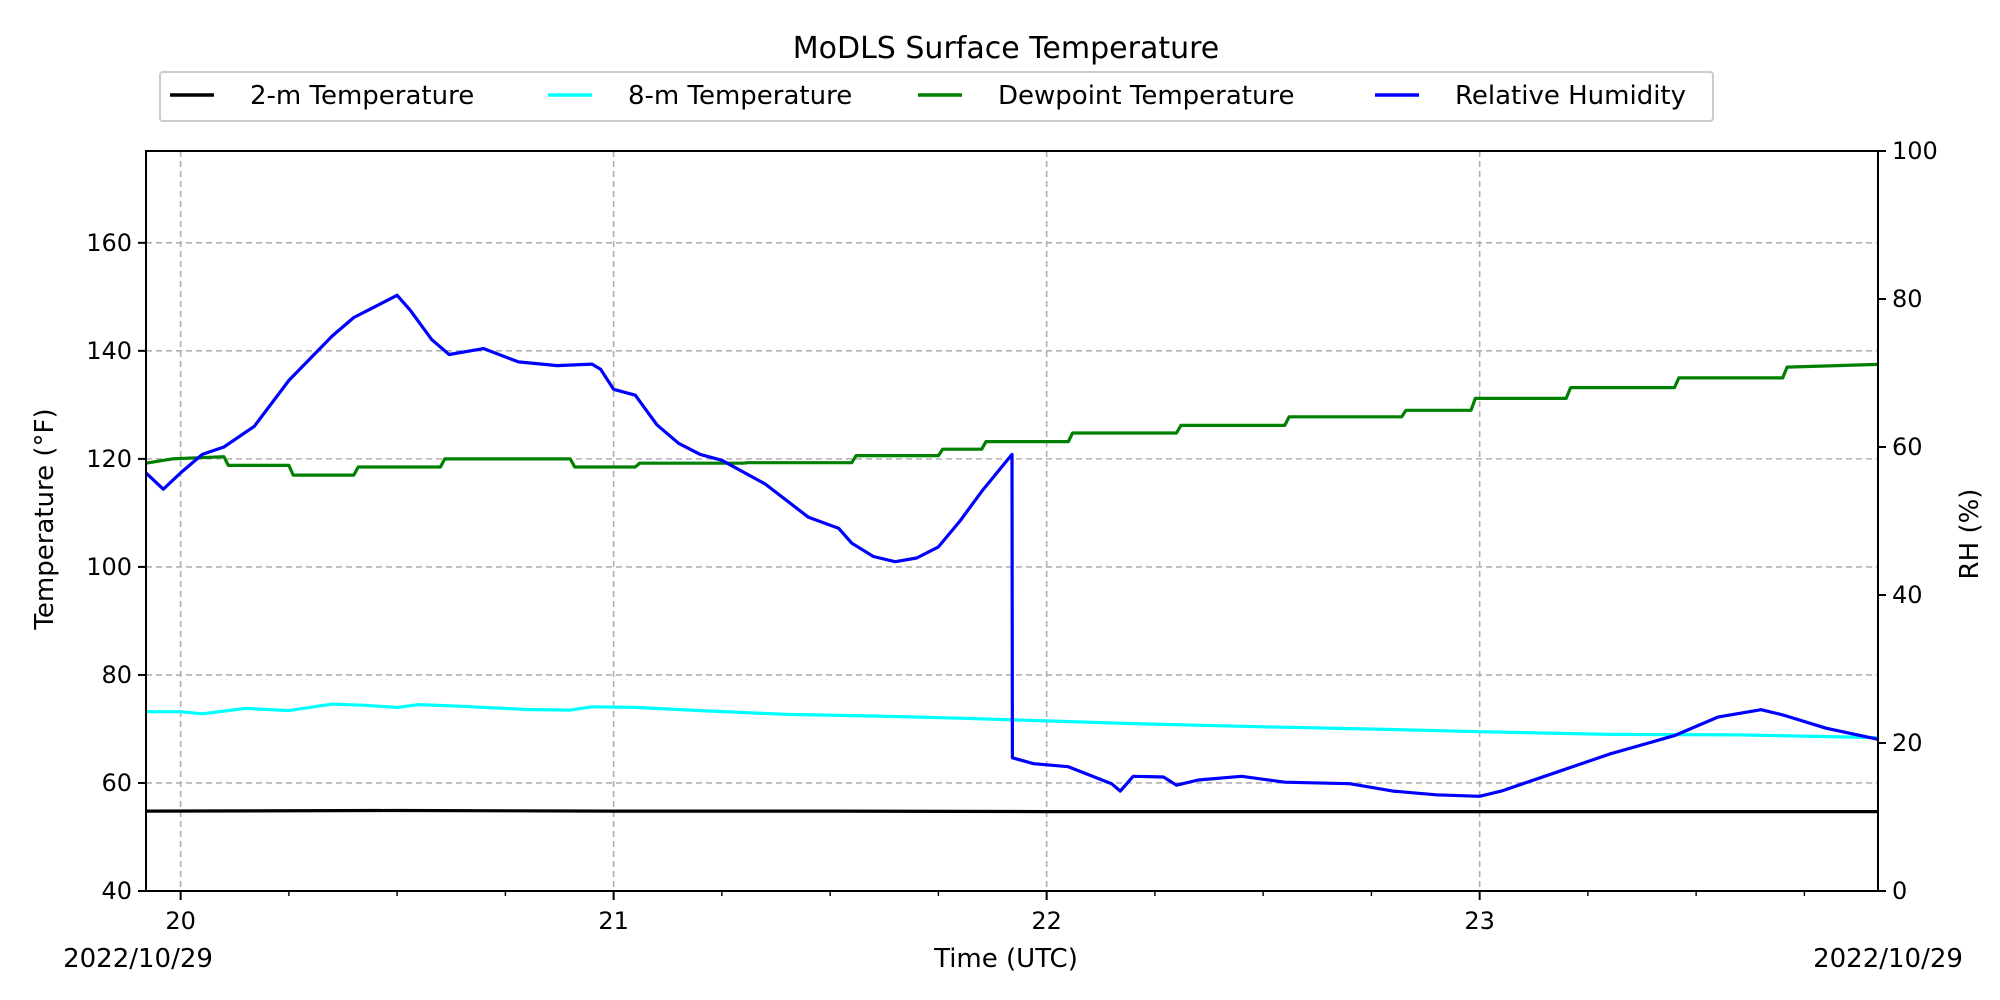 The image size is (2000, 1000). What do you see at coordinates (138, 959) in the screenshot?
I see `start-date-label: 2022/10/29` at bounding box center [138, 959].